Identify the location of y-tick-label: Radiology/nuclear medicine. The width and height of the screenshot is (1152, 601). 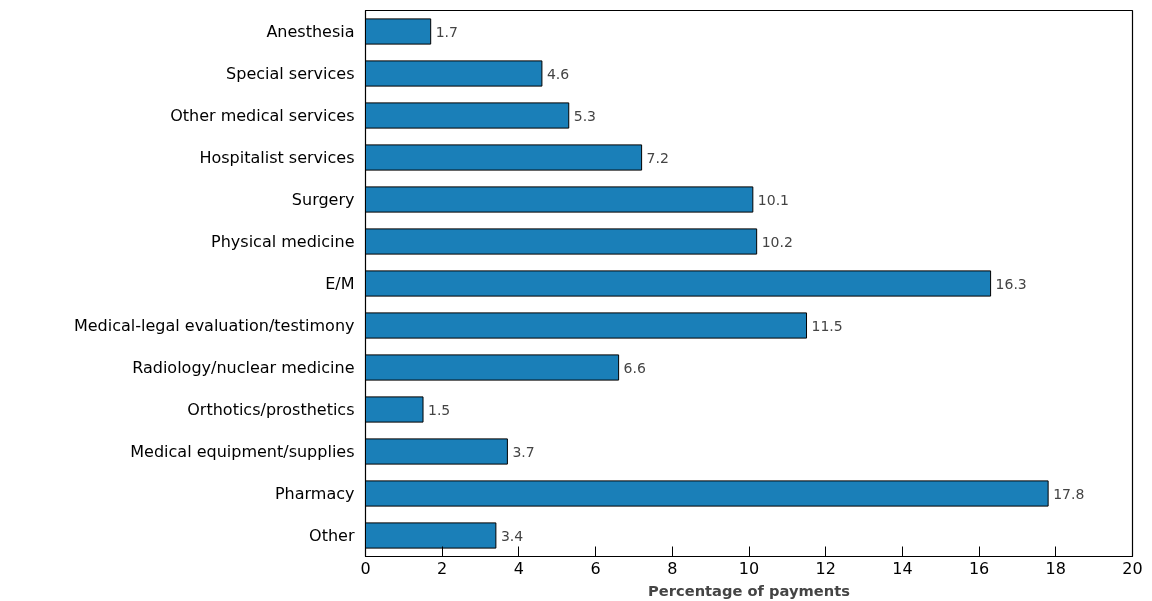
(243, 367).